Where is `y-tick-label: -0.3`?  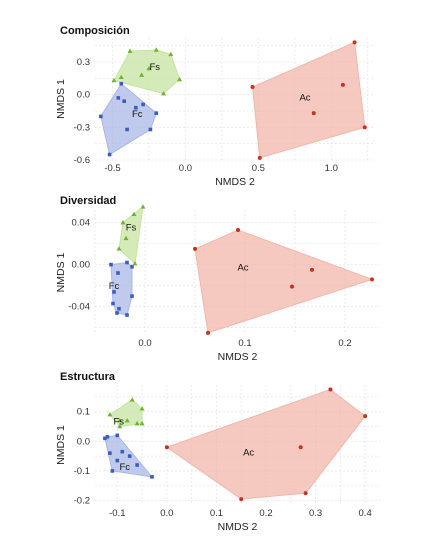
y-tick-label: -0.3 is located at coordinates (82, 127).